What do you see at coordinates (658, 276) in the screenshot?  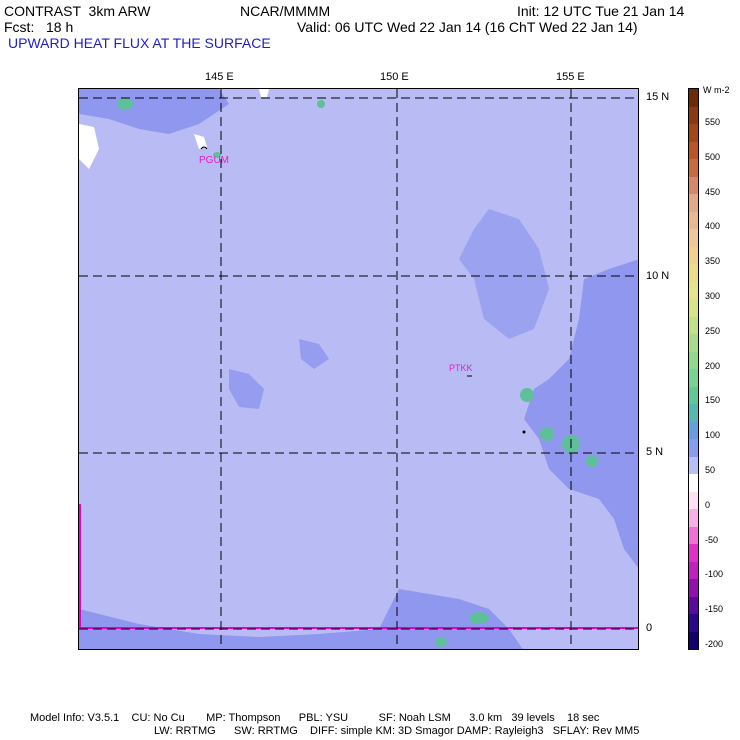 I see `lat-label-10n: 10 N` at bounding box center [658, 276].